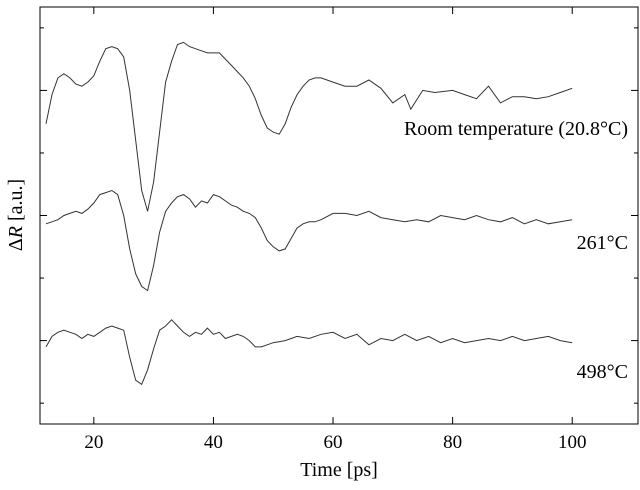 The width and height of the screenshot is (640, 490). I want to click on y-axis-label-var: R, so click(16, 232).